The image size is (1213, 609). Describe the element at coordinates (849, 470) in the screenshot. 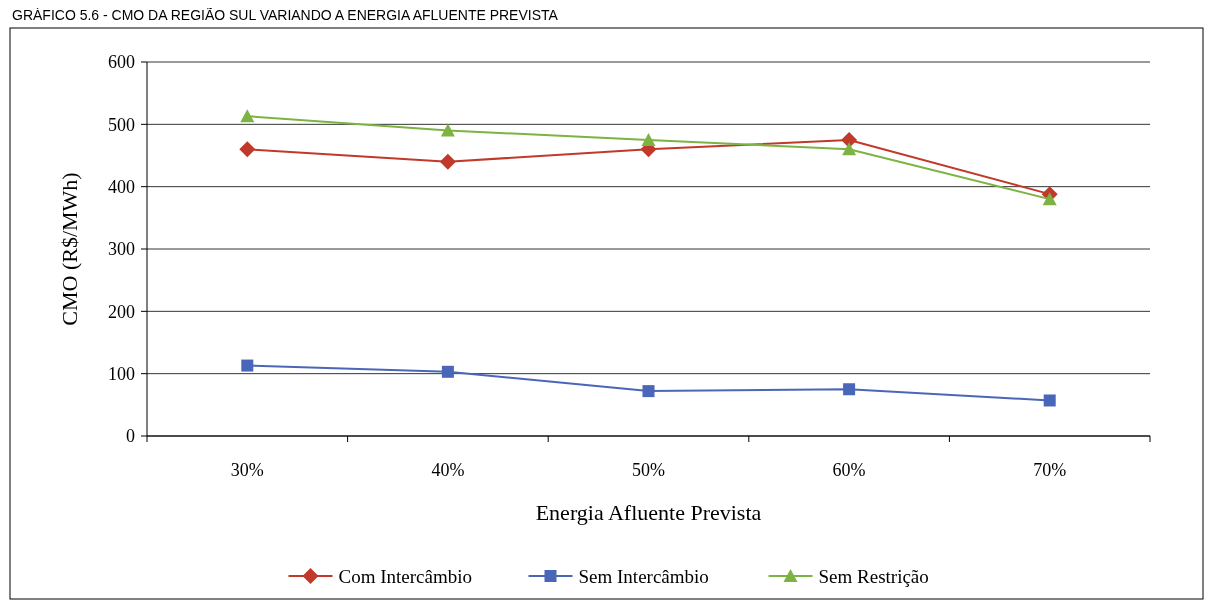

I see `x-tick-label: 60%` at that location.